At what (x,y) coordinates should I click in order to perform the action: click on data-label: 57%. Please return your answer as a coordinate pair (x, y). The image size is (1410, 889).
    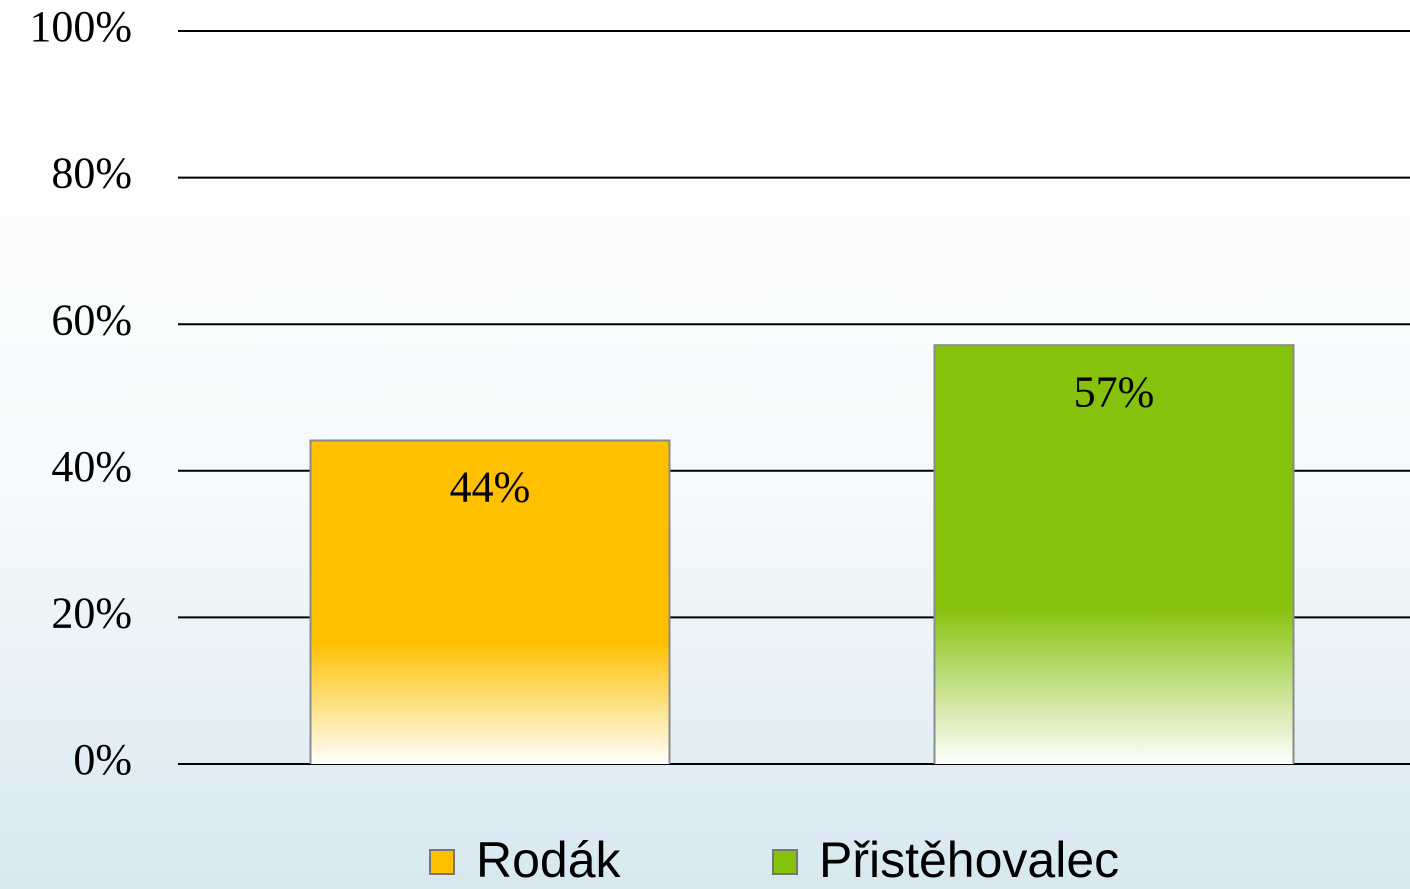
    Looking at the image, I should click on (1114, 391).